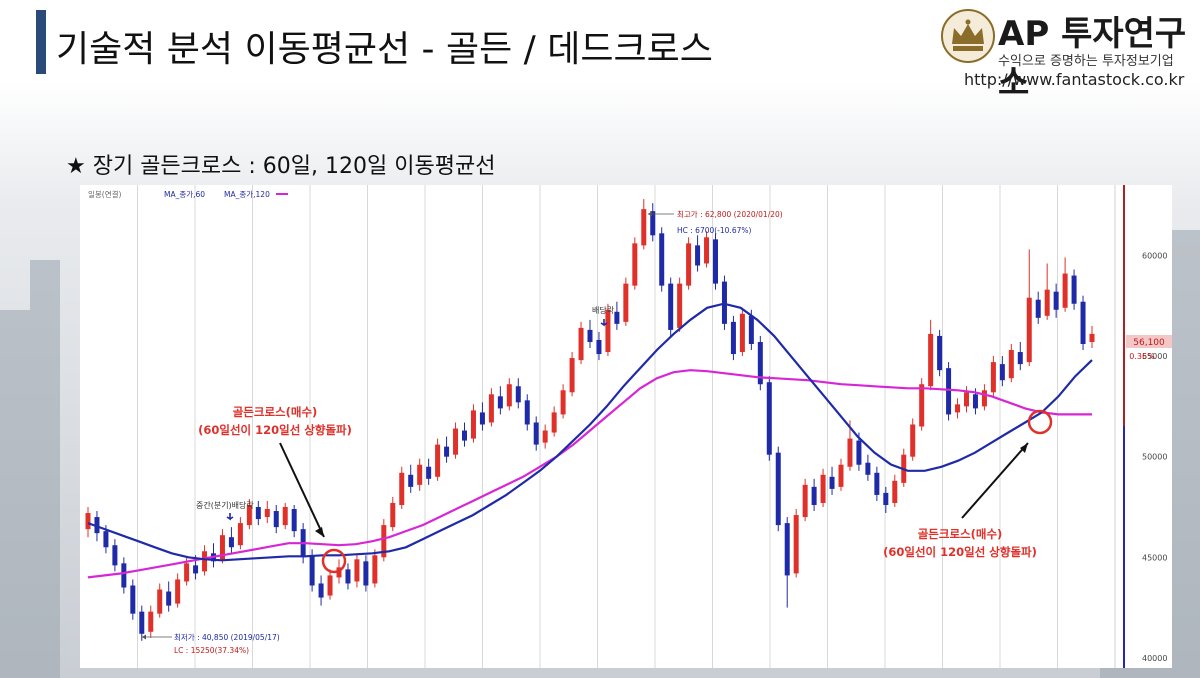 The image size is (1200, 678). Describe the element at coordinates (1154, 658) in the screenshot. I see `y-tick-label: 40000` at that location.